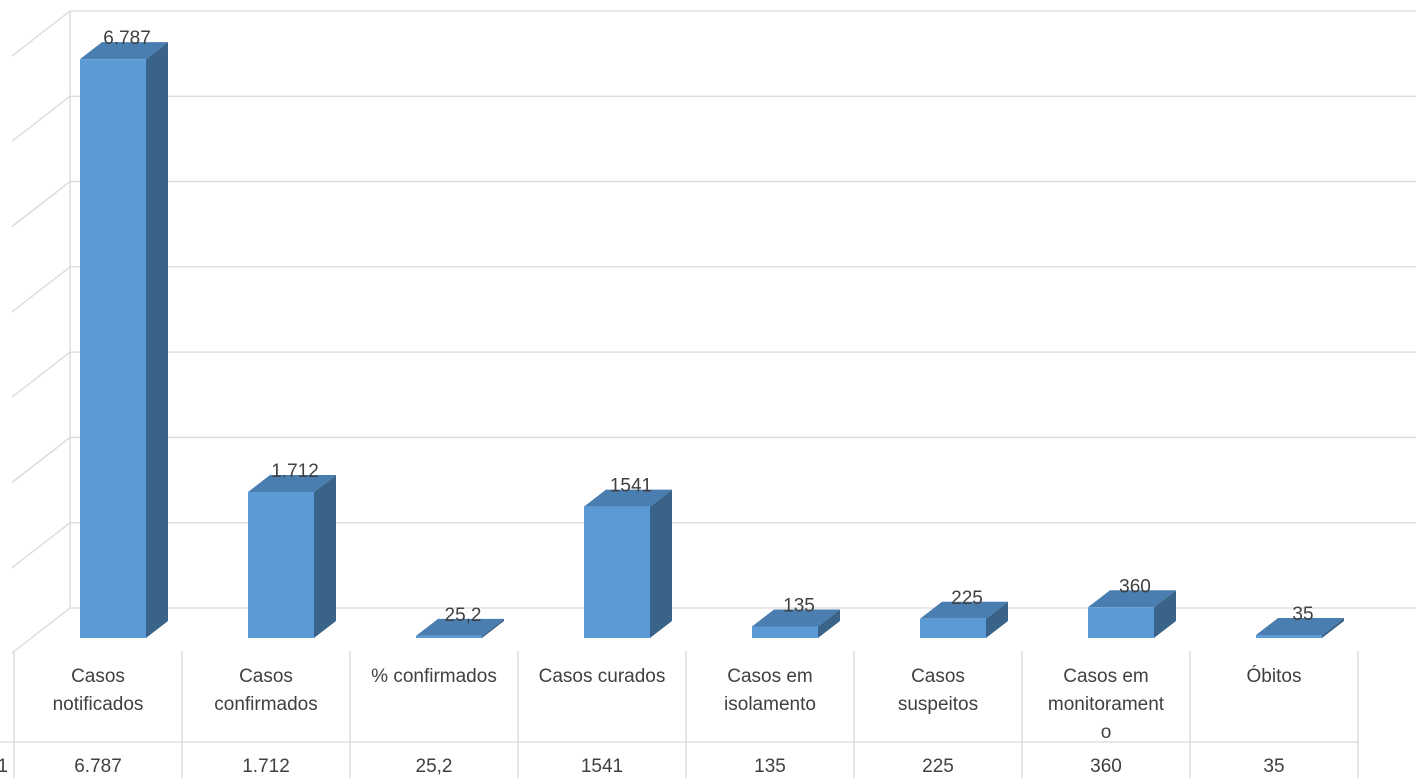  Describe the element at coordinates (1106, 704) in the screenshot. I see `category-label: Casos em monitorament o` at that location.